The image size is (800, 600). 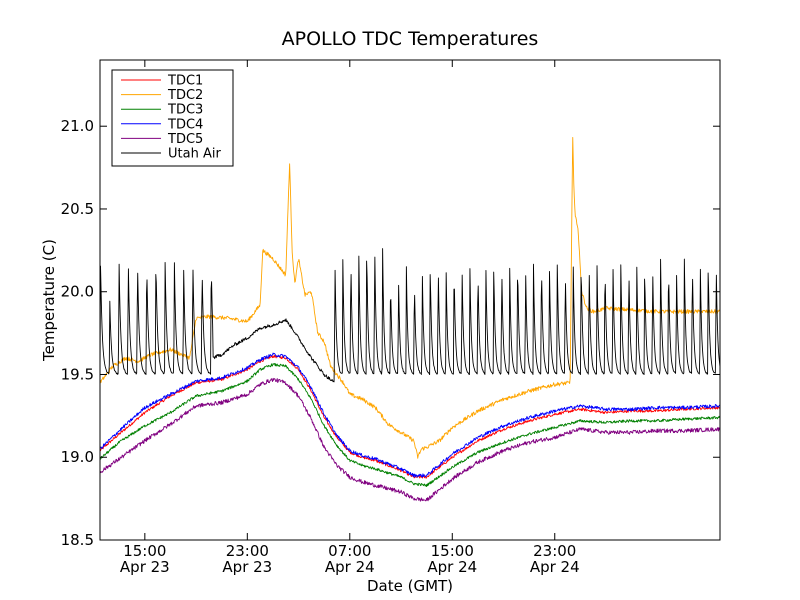 What do you see at coordinates (77, 374) in the screenshot?
I see `y-tick-label: 19.5` at bounding box center [77, 374].